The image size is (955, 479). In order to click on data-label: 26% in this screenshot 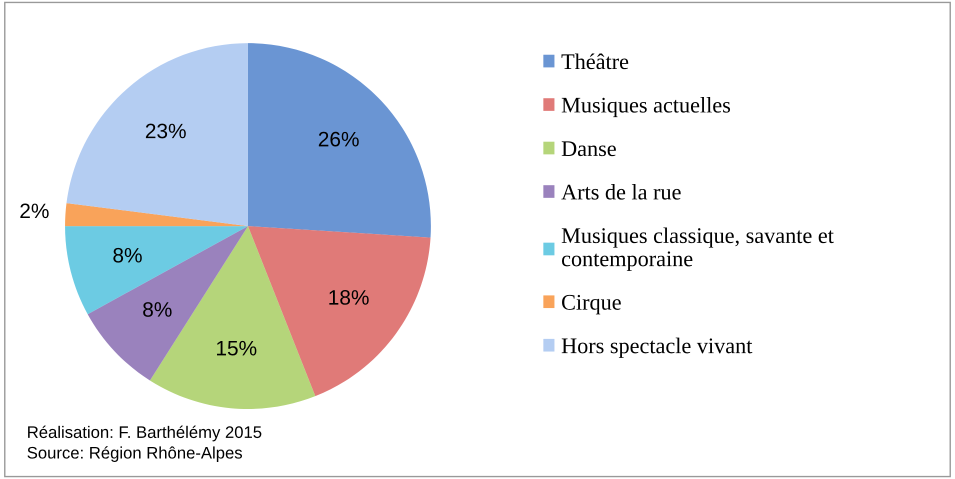, I will do `click(338, 139)`.